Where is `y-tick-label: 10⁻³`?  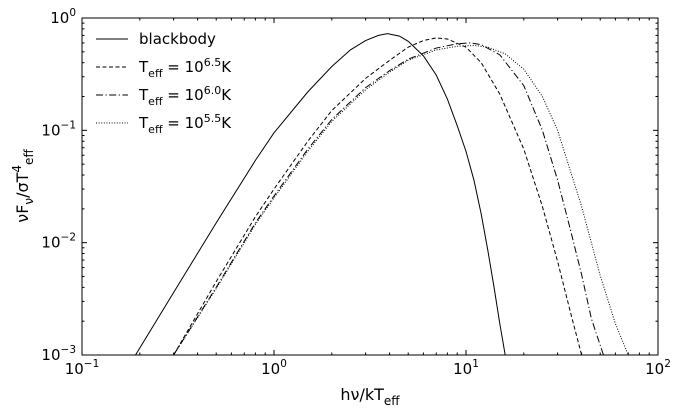
y-tick-label: 10⁻³ is located at coordinates (58, 354).